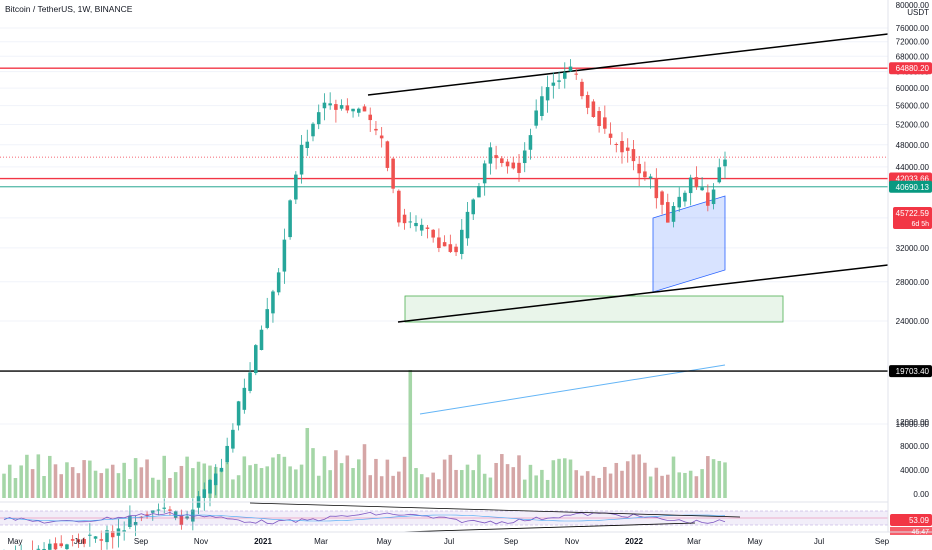  Describe the element at coordinates (913, 248) in the screenshot. I see `price-tick-label: 32000.00` at that location.